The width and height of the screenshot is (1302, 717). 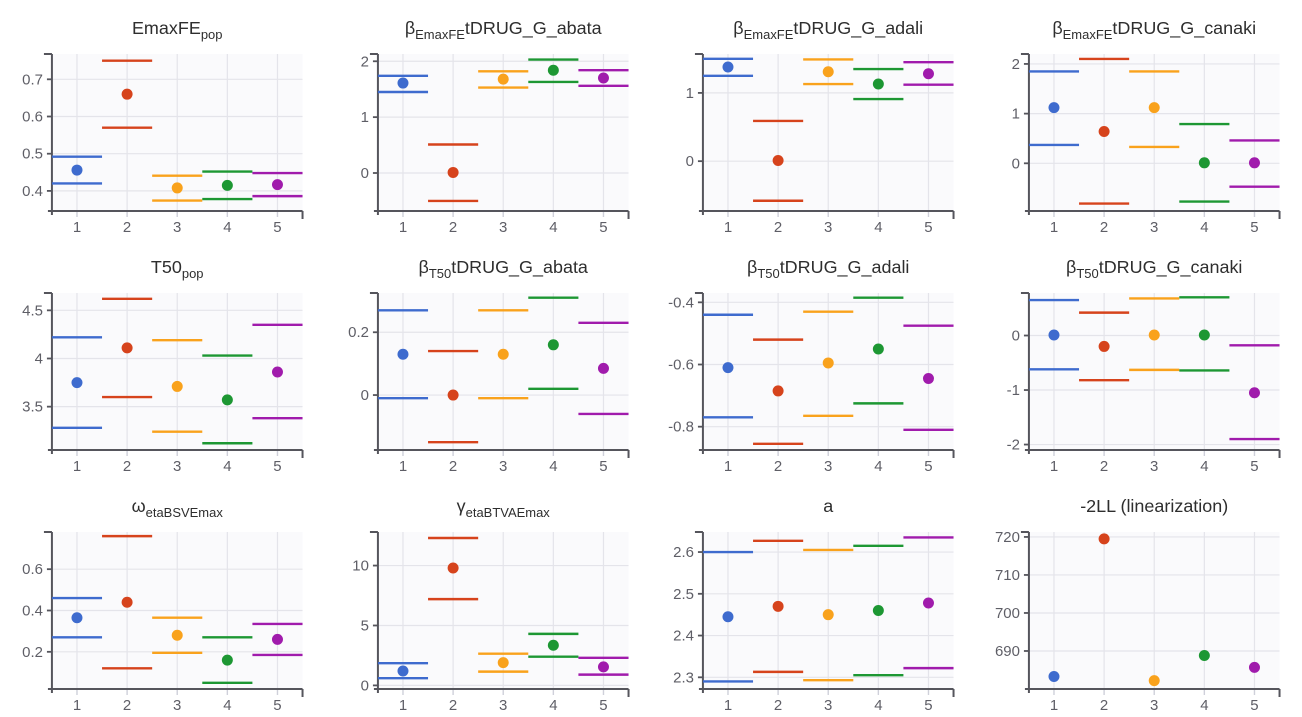 What do you see at coordinates (32, 116) in the screenshot?
I see `y-tick-label: 0.6` at bounding box center [32, 116].